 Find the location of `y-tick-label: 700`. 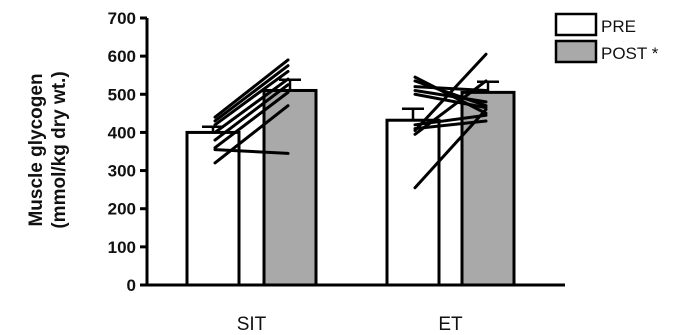

y-tick-label: 700 is located at coordinates (122, 18).